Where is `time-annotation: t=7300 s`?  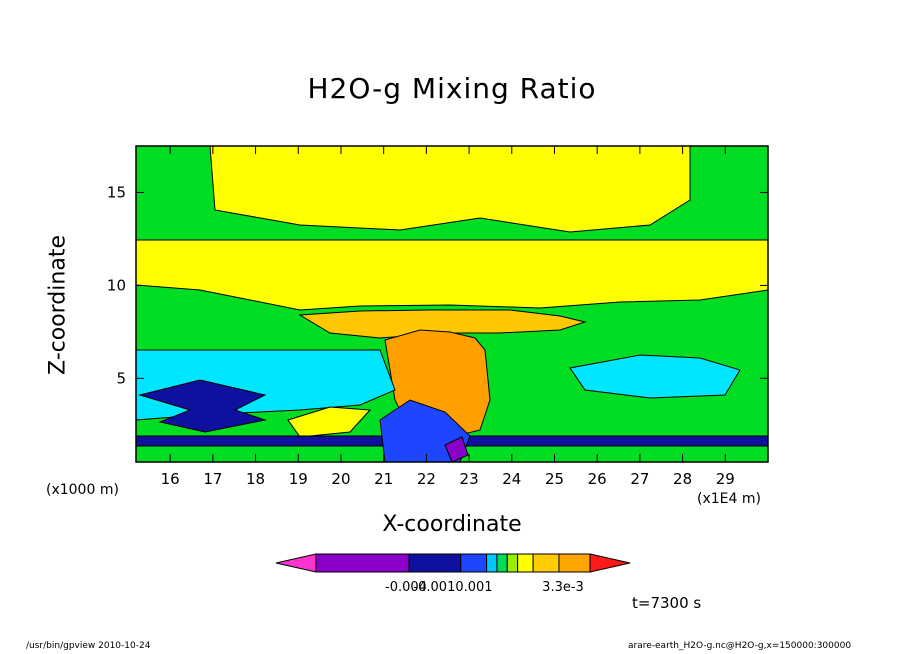
time-annotation: t=7300 s is located at coordinates (667, 603).